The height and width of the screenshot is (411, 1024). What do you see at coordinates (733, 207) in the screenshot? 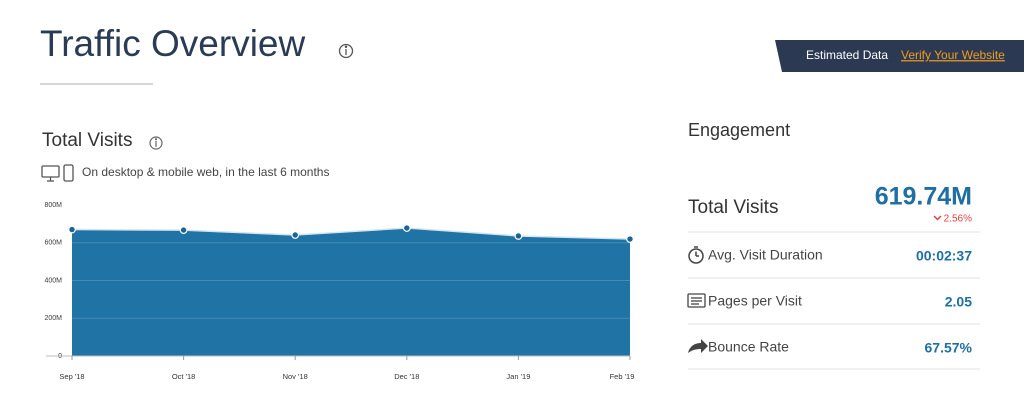
I see `total-visits-label: Total Visits` at bounding box center [733, 207].